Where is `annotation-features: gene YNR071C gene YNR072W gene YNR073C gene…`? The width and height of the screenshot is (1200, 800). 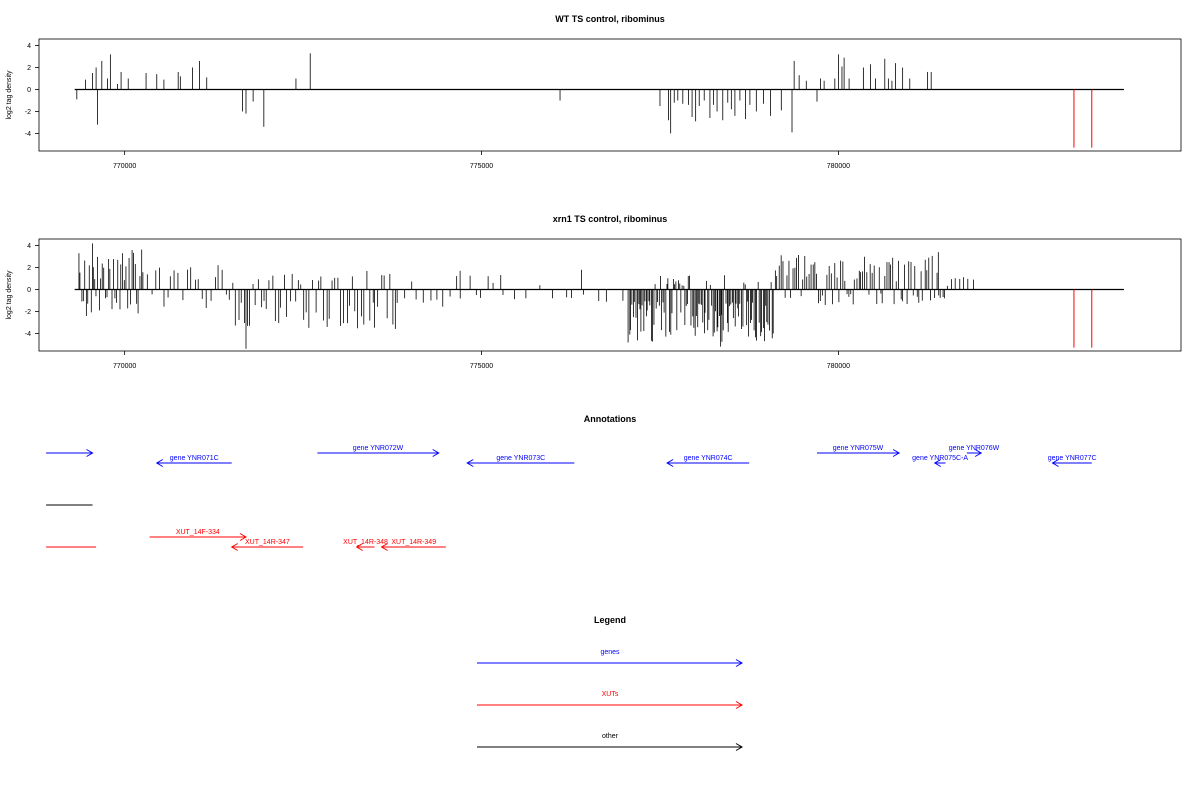 annotation-features: gene YNR071C gene YNR072W gene YNR073C gene… is located at coordinates (571, 498).